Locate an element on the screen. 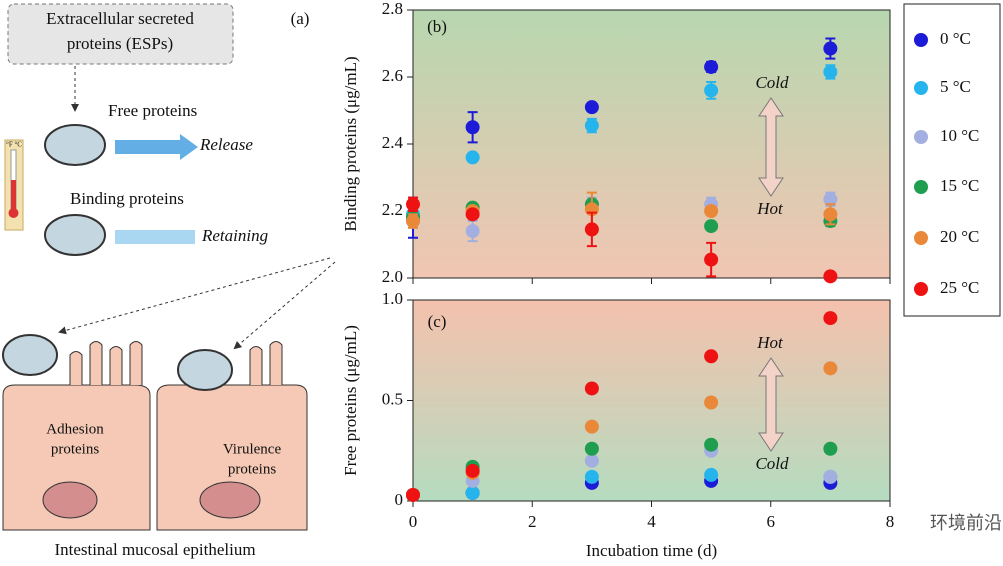 This screenshot has width=1003, height=566. release-arrow is located at coordinates (156, 147).